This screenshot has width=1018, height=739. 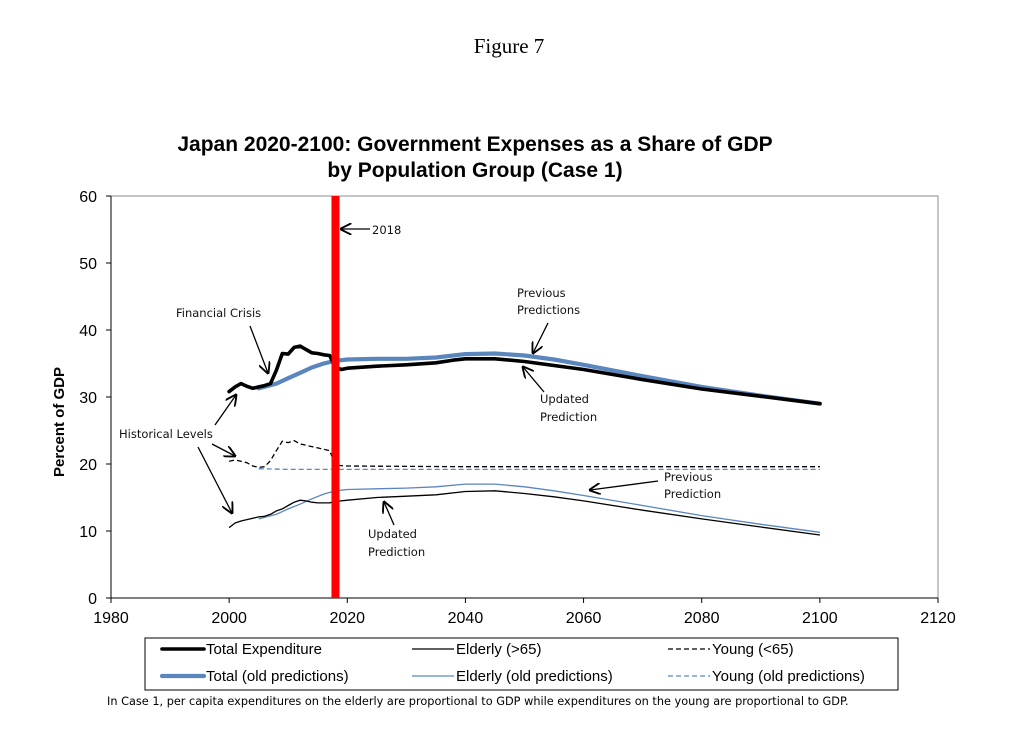 I want to click on annotation-previous-prediction-elderly-line-2: Prediction, so click(x=692, y=494).